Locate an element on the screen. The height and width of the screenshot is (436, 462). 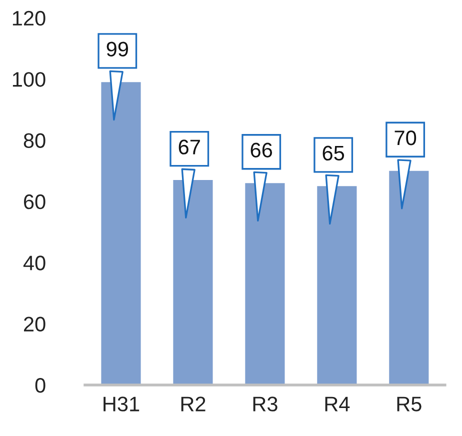
data-label: 70 is located at coordinates (405, 138).